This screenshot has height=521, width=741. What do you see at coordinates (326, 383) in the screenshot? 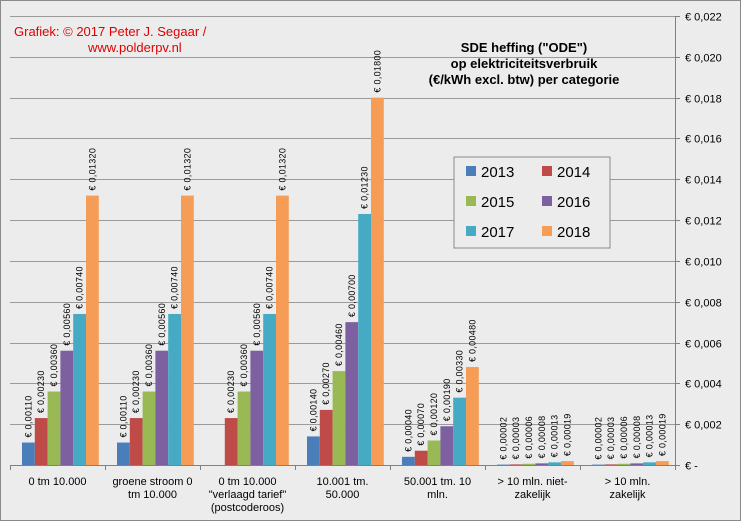
I see `data-label: € 0,00270` at bounding box center [326, 383].